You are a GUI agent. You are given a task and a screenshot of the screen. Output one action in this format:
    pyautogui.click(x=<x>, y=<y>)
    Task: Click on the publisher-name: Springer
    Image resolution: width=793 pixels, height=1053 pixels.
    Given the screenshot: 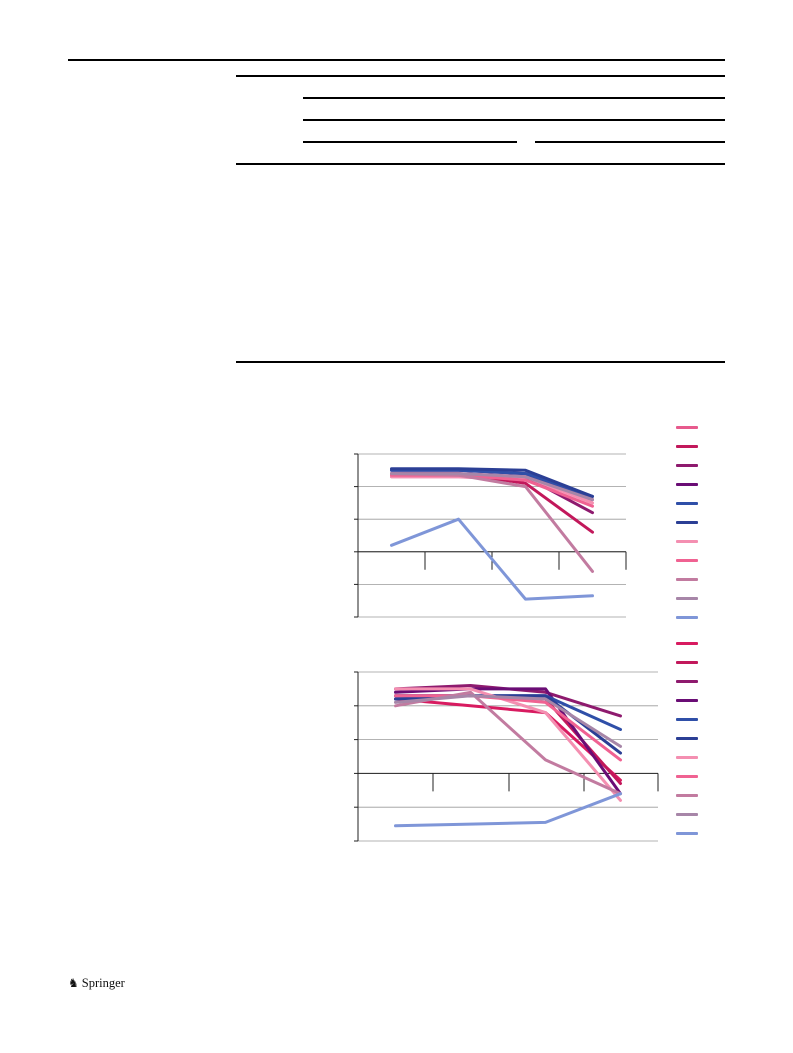 What is the action you would take?
    pyautogui.click(x=103, y=983)
    